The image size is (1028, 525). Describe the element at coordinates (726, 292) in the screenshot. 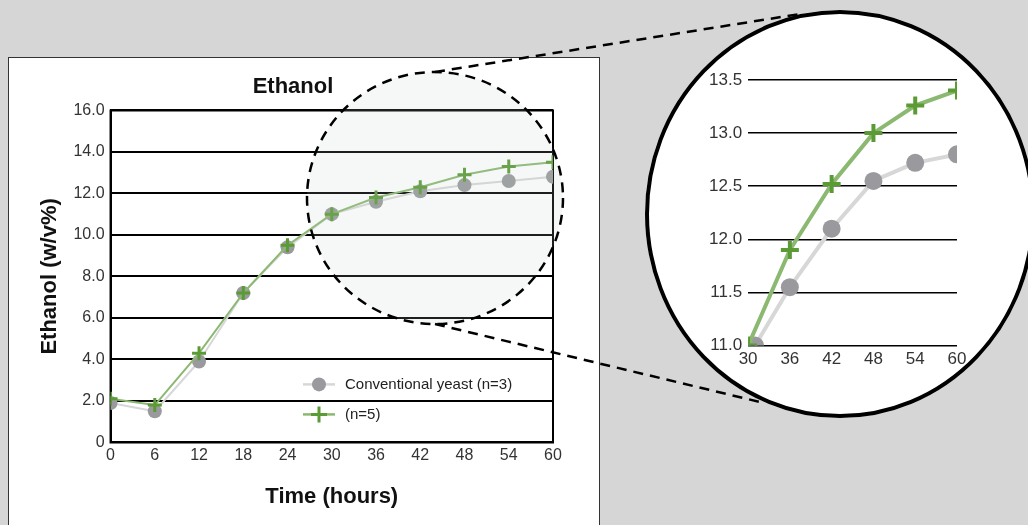

I see `y-tick-label: 11.5` at that location.